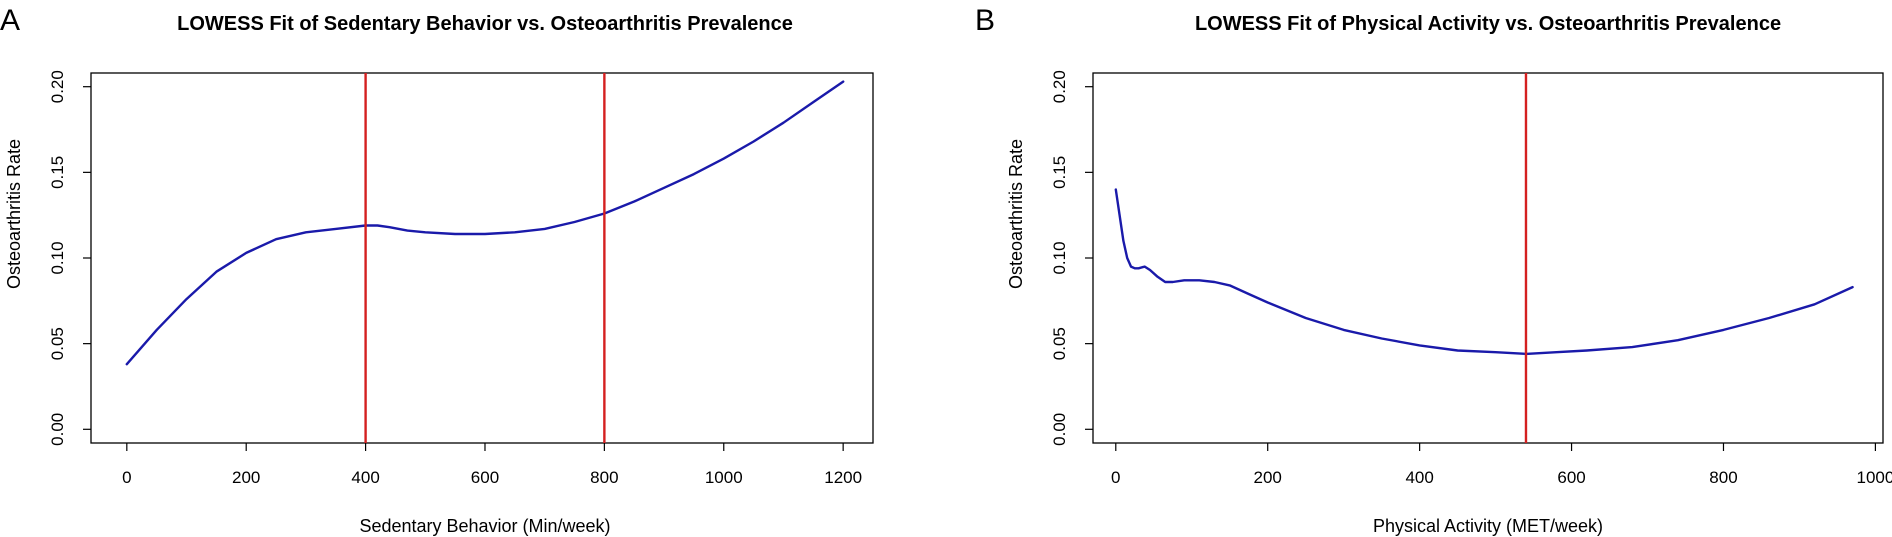 The image size is (1892, 537). Describe the element at coordinates (246, 477) in the screenshot. I see `x-tick-label-a-1: 200` at that location.